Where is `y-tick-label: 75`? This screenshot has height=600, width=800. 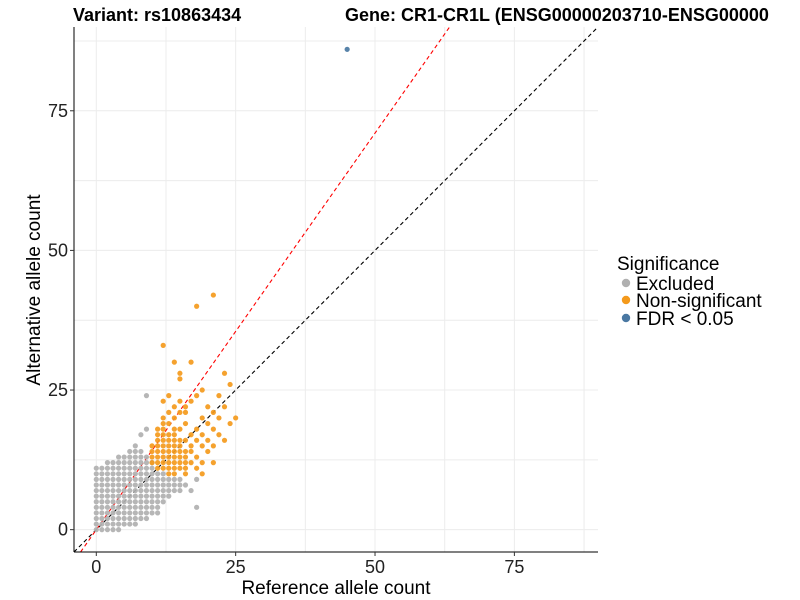 y-tick-label: 75 is located at coordinates (58, 111).